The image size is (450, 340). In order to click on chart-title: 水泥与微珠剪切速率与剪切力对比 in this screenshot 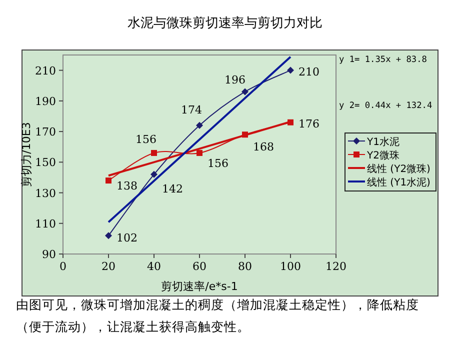, I will do `click(225, 23)`.